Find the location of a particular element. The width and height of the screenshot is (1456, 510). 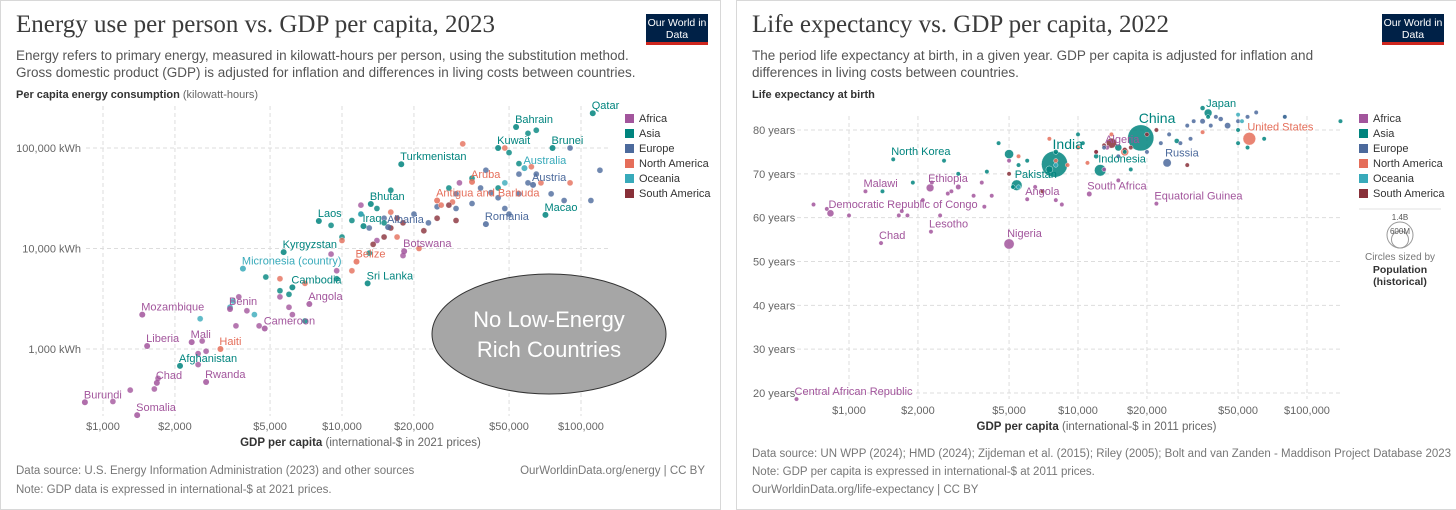

x-tick-label: $1,000 is located at coordinates (103, 427).